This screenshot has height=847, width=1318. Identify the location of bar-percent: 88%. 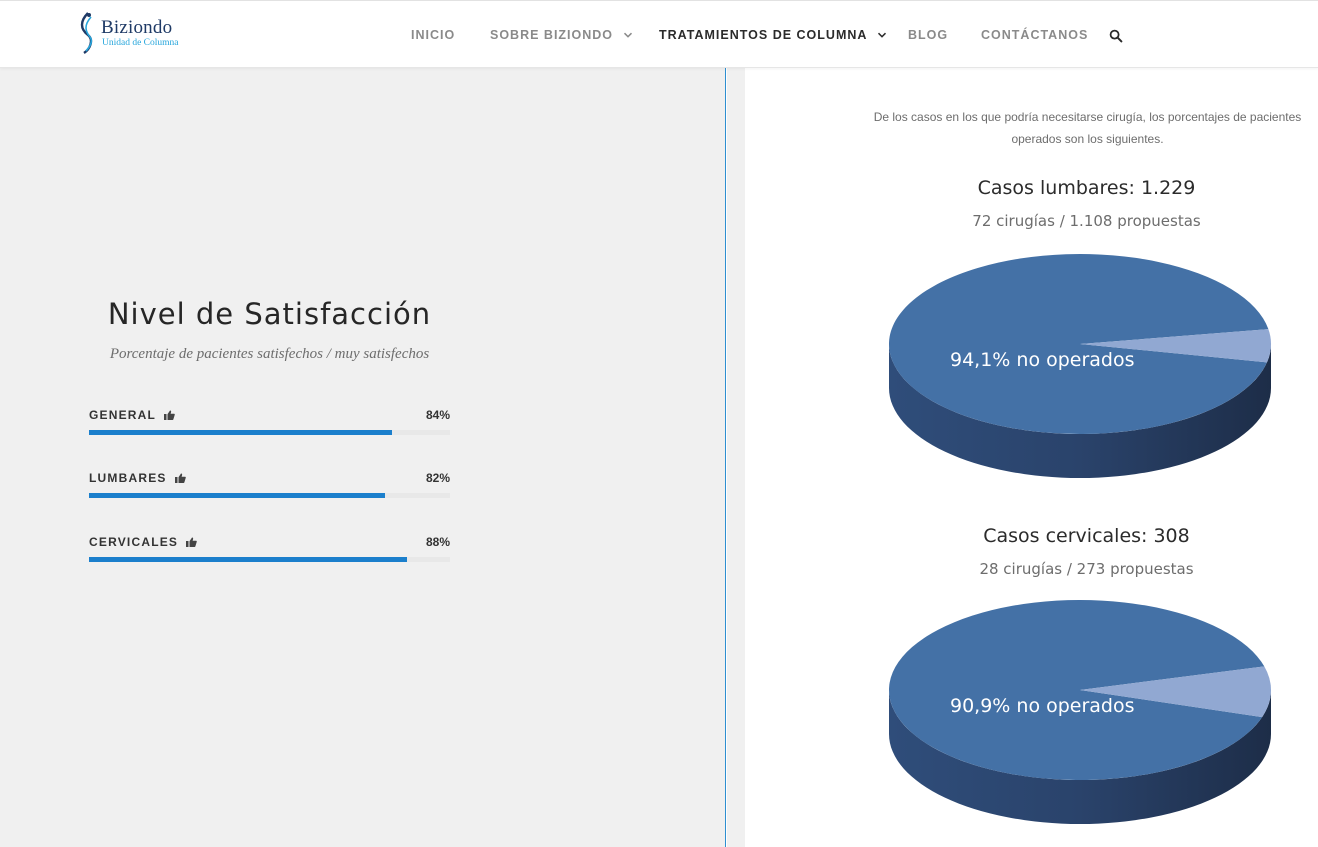
(437, 542).